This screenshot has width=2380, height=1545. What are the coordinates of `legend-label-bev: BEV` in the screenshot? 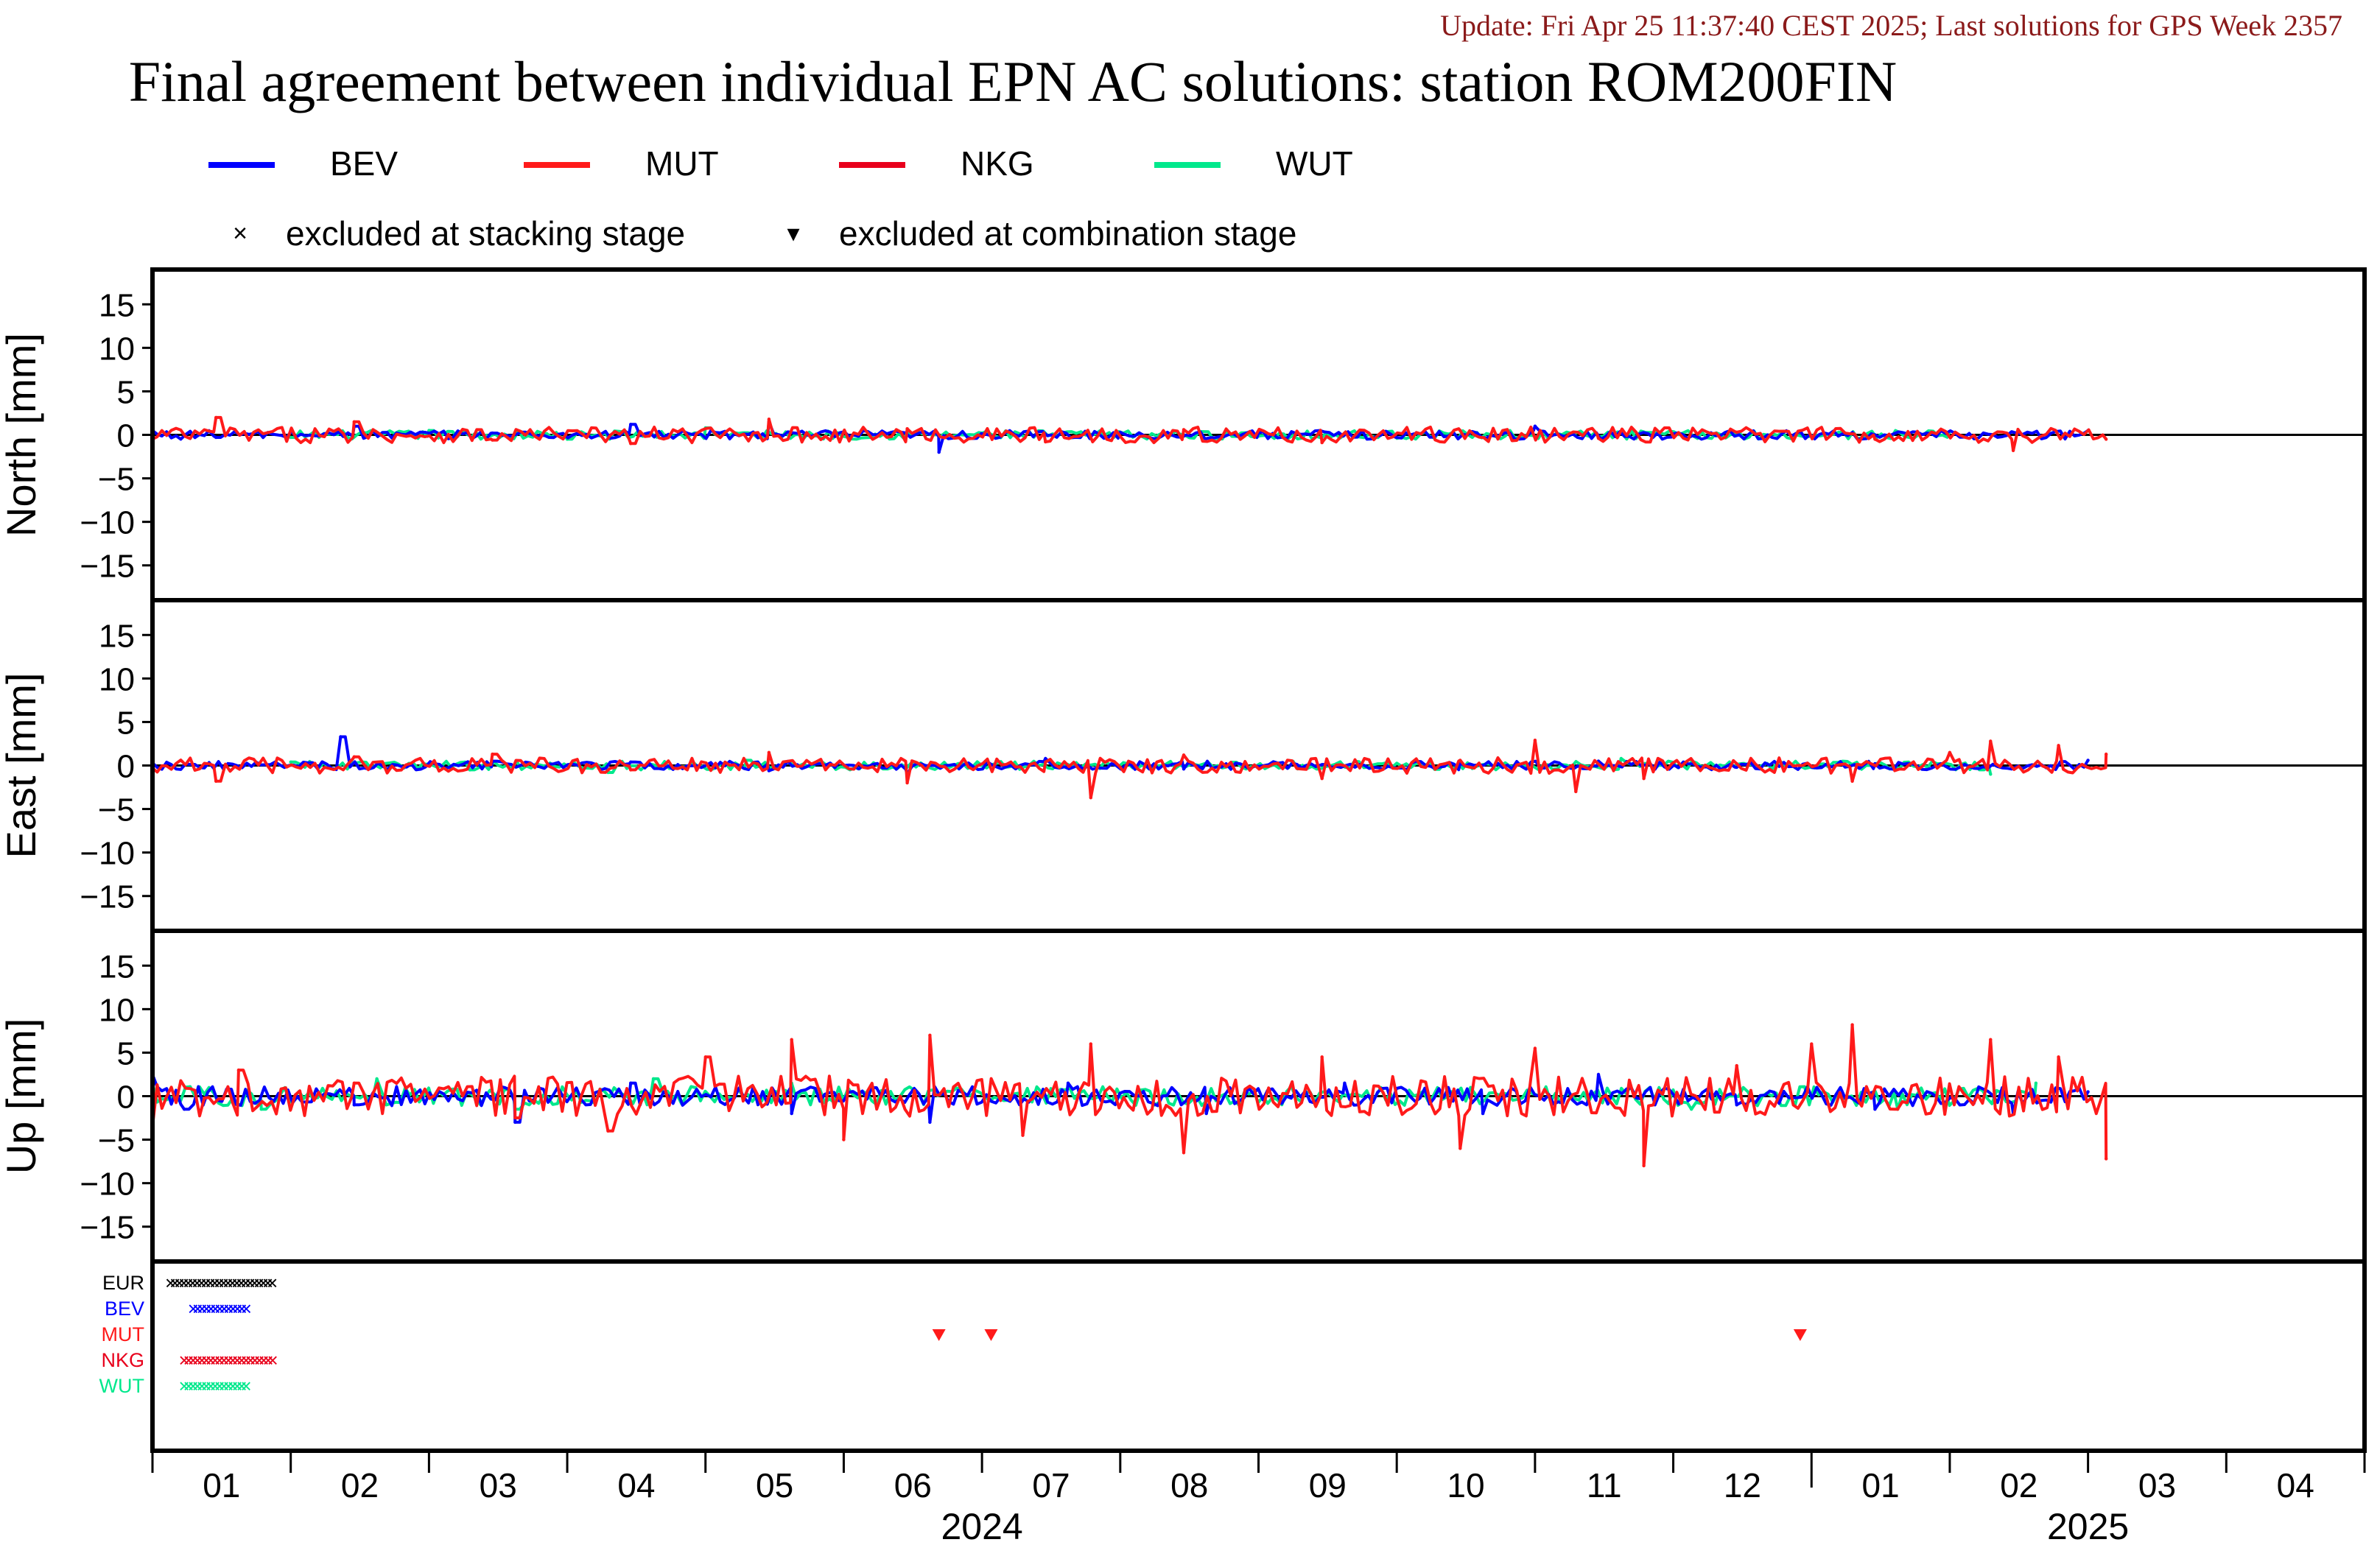 It's located at (364, 163).